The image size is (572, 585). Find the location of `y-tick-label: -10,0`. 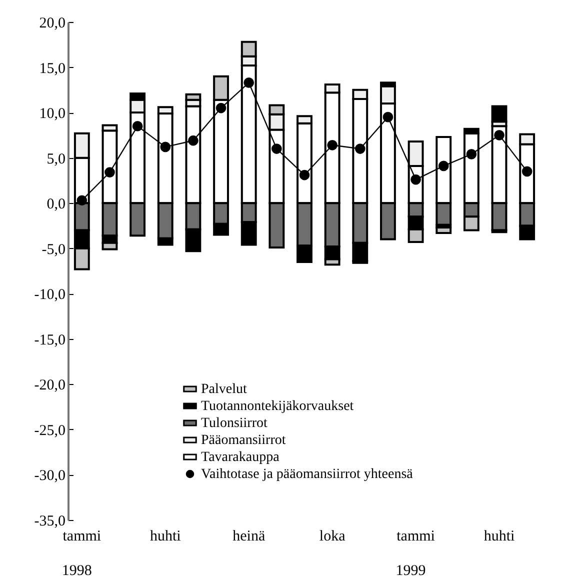

y-tick-label: -10,0 is located at coordinates (50, 295).